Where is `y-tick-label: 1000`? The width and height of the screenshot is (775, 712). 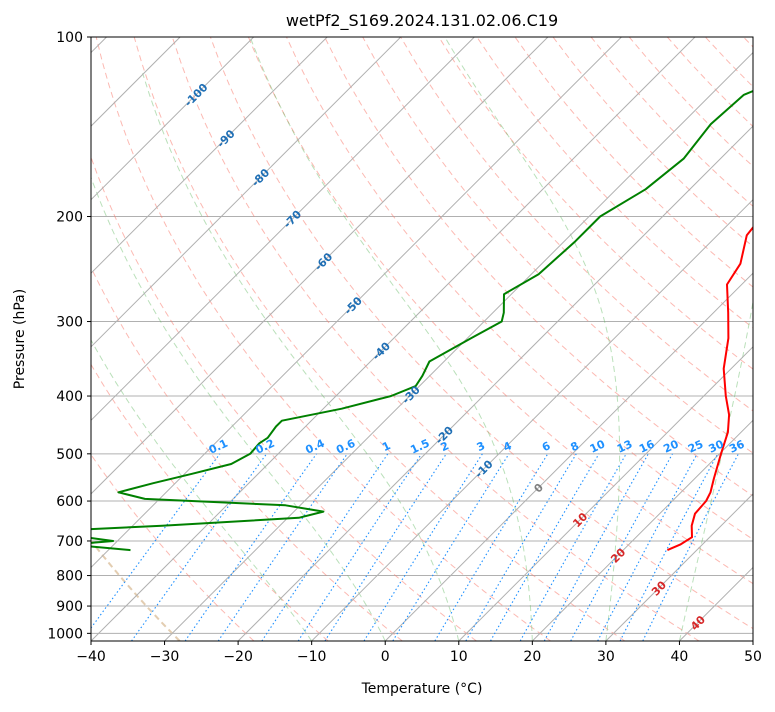
y-tick-label: 1000 is located at coordinates (65, 634).